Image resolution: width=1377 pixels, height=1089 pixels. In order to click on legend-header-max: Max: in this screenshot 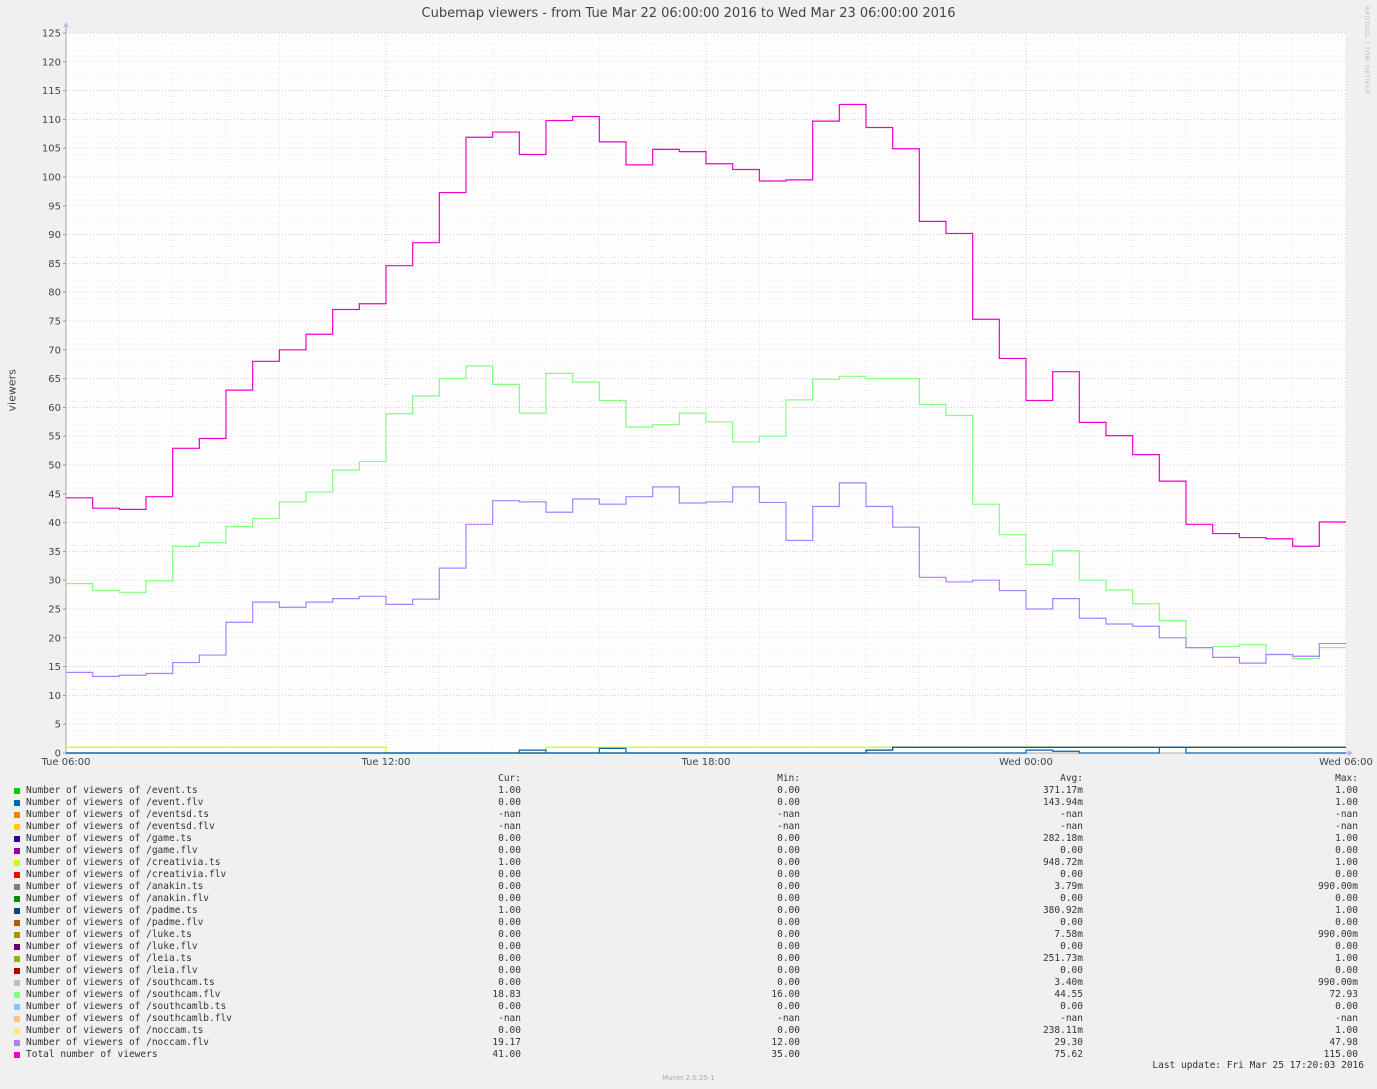, I will do `click(1346, 778)`.